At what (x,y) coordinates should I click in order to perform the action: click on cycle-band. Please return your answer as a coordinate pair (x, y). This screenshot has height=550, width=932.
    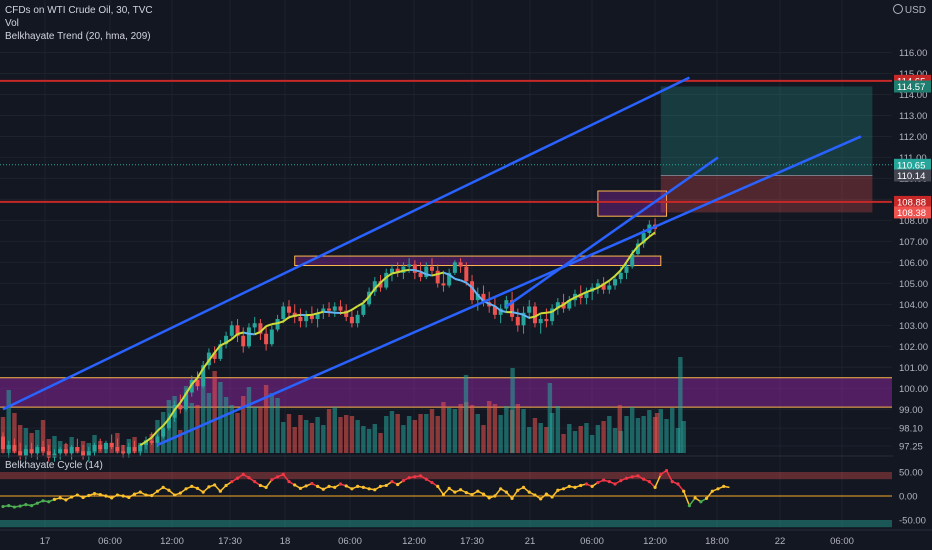
    Looking at the image, I should click on (446, 524).